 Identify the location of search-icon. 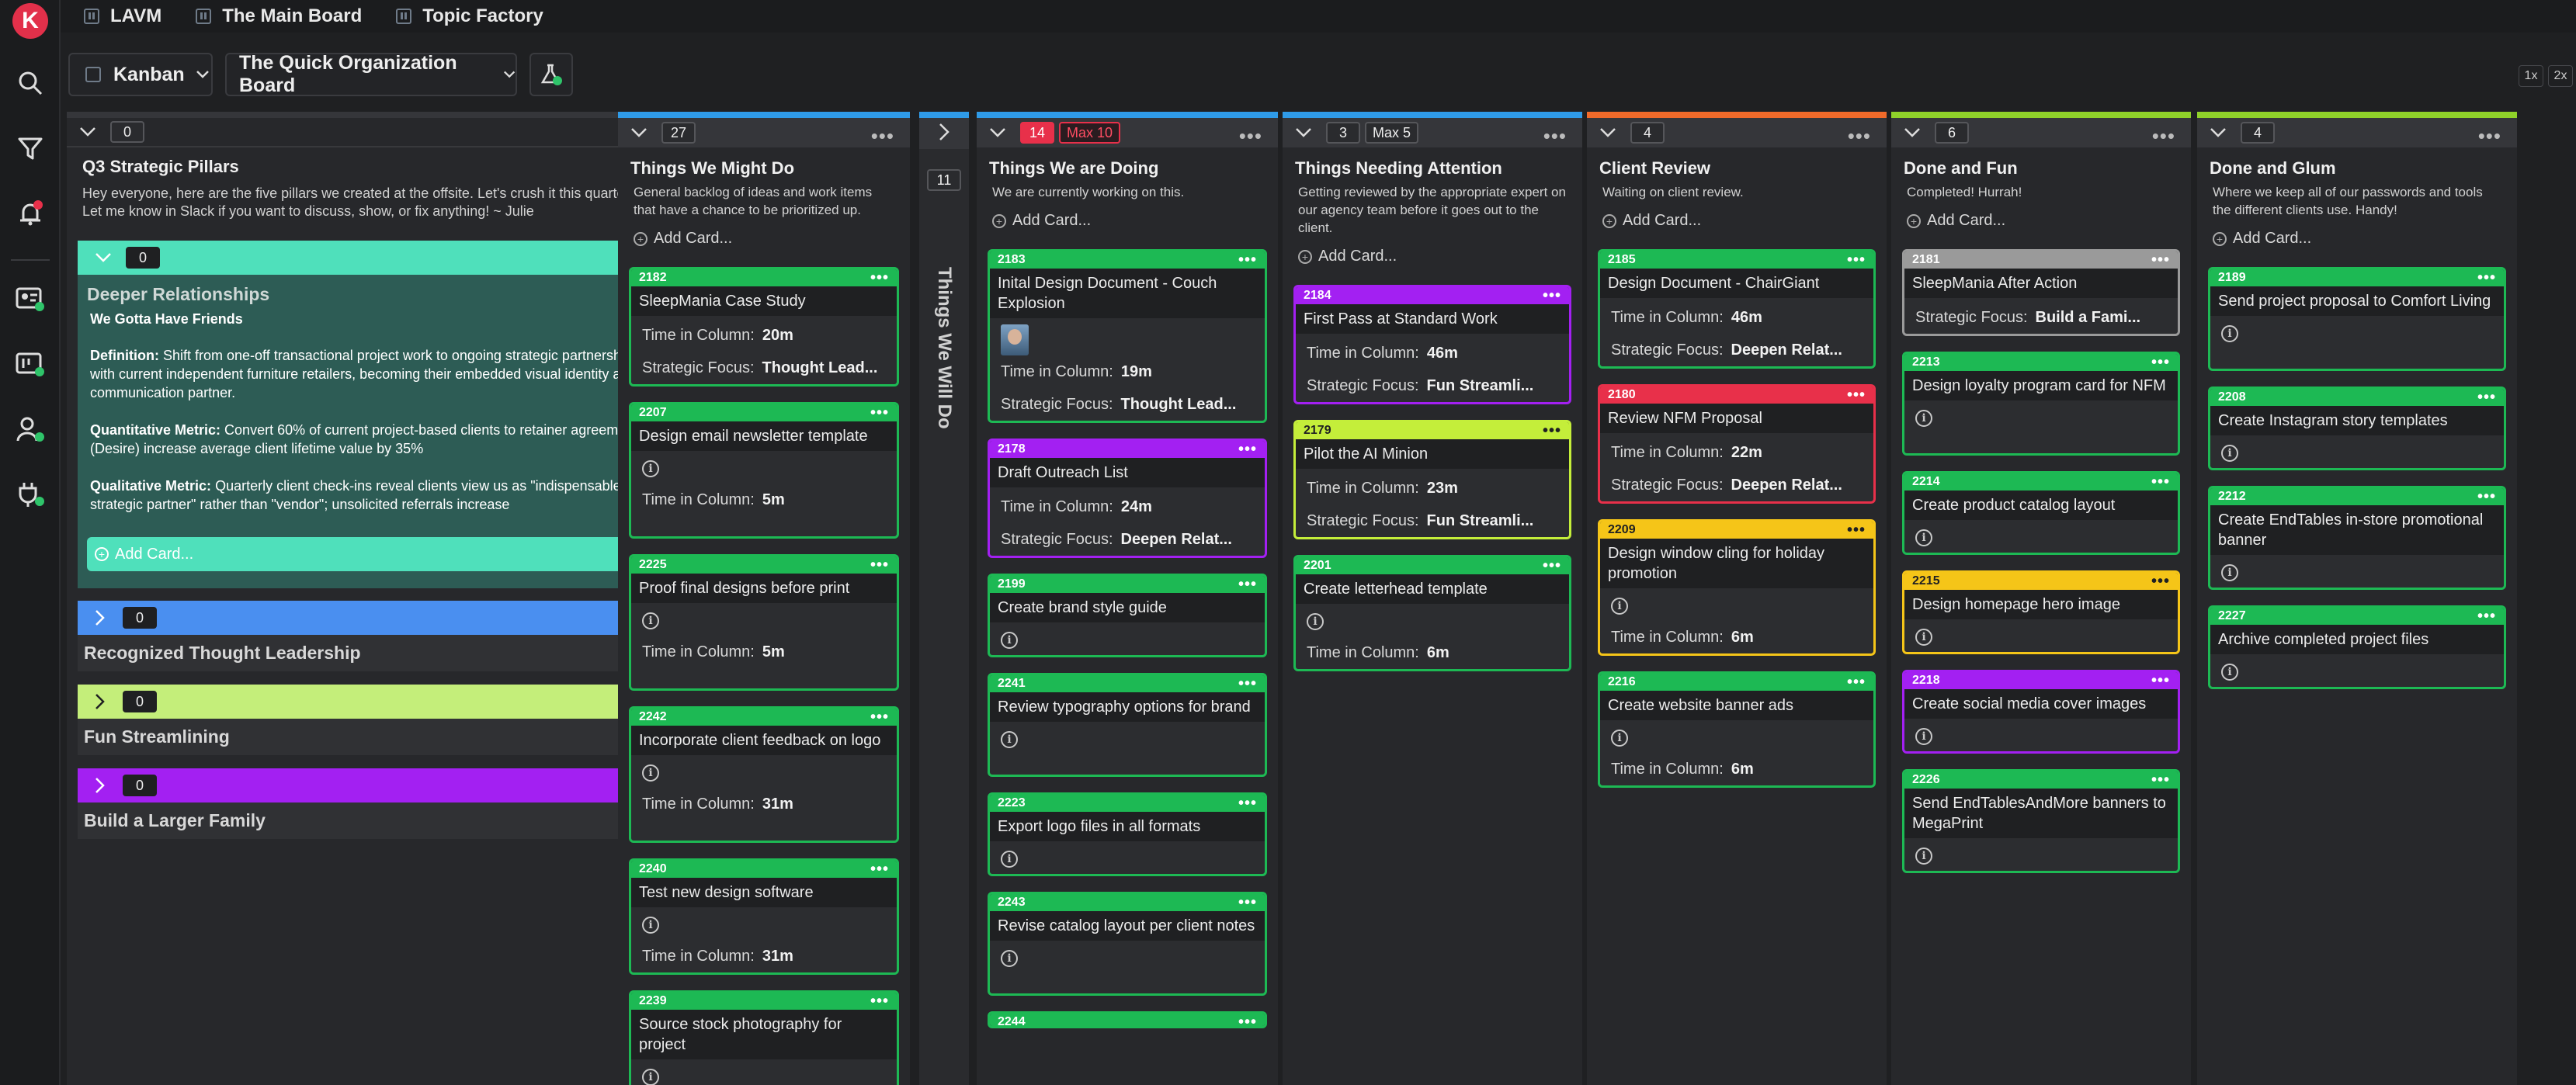
(30, 83).